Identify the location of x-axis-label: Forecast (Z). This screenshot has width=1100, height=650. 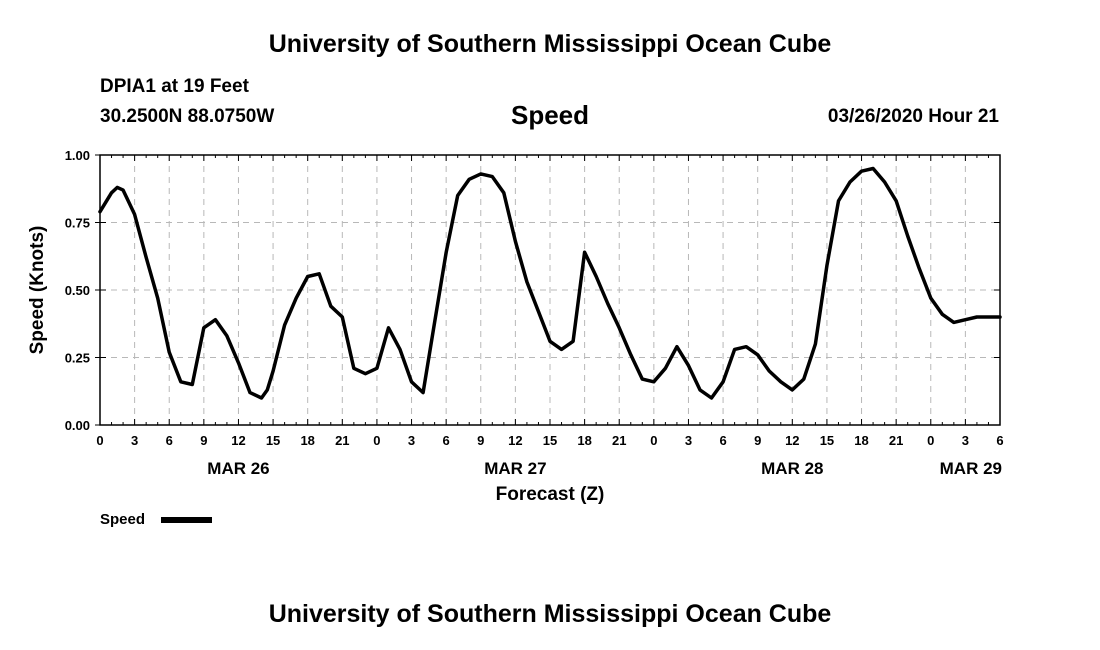
(550, 494).